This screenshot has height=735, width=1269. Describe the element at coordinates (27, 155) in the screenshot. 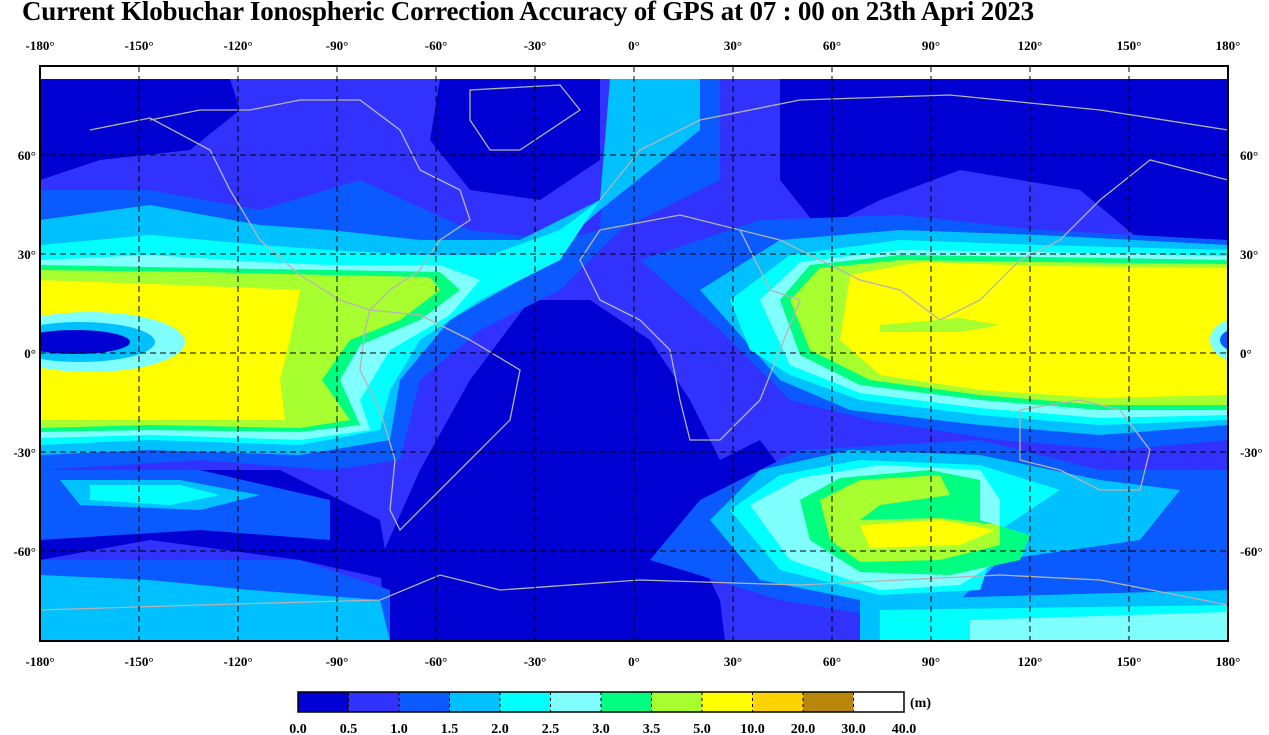

I see `left-latitude-label: 60°` at that location.